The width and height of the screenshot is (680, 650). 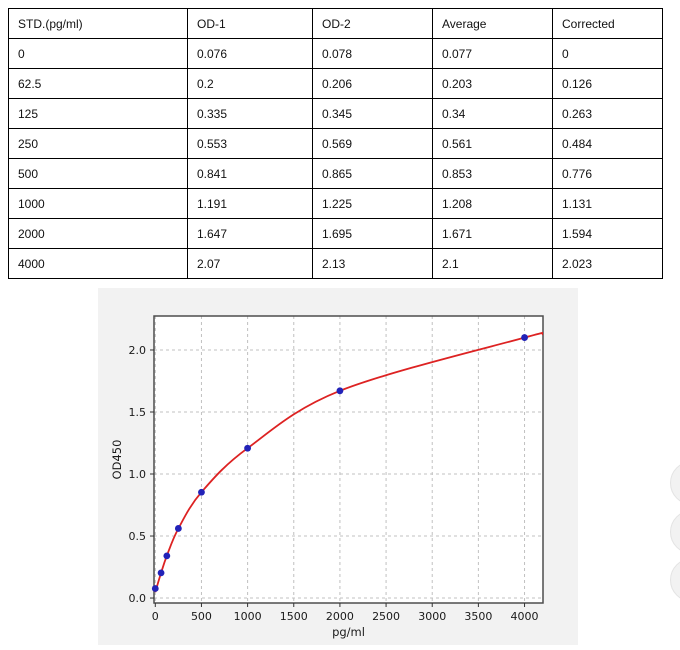 I want to click on cell-average: 0.203, so click(x=492, y=83).